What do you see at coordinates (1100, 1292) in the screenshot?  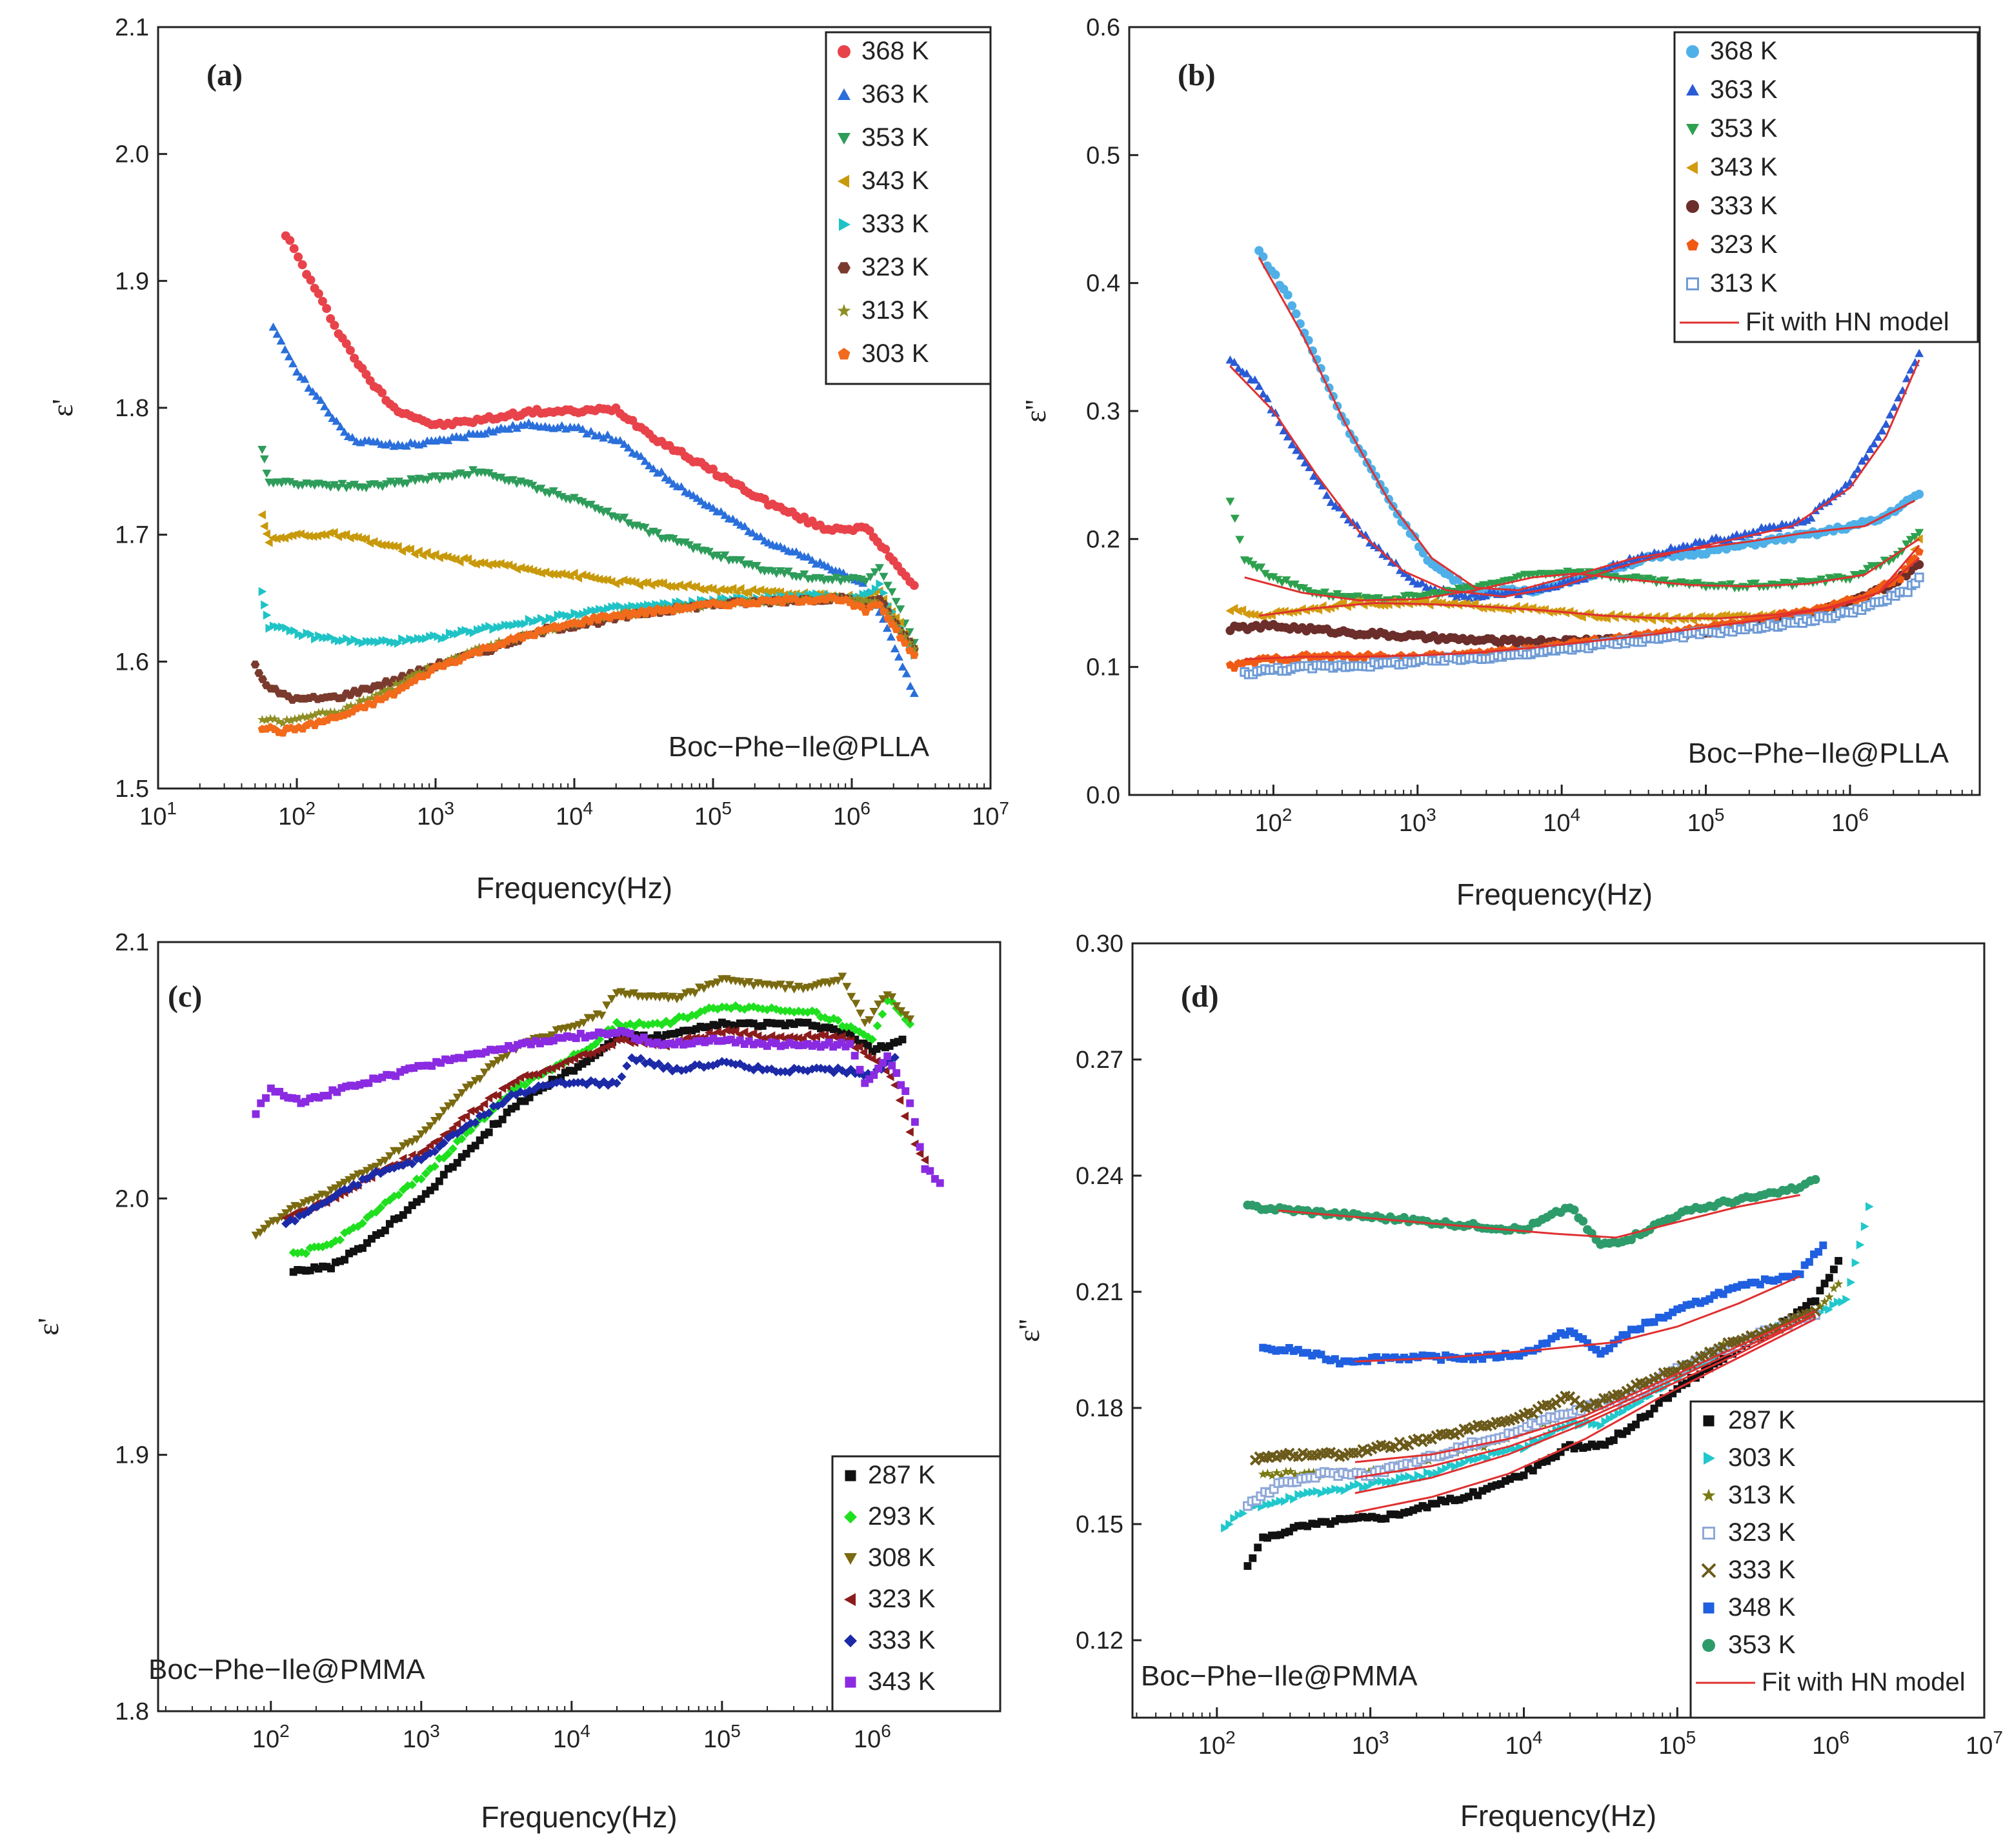 I see `y-tick-label: 0.21` at bounding box center [1100, 1292].